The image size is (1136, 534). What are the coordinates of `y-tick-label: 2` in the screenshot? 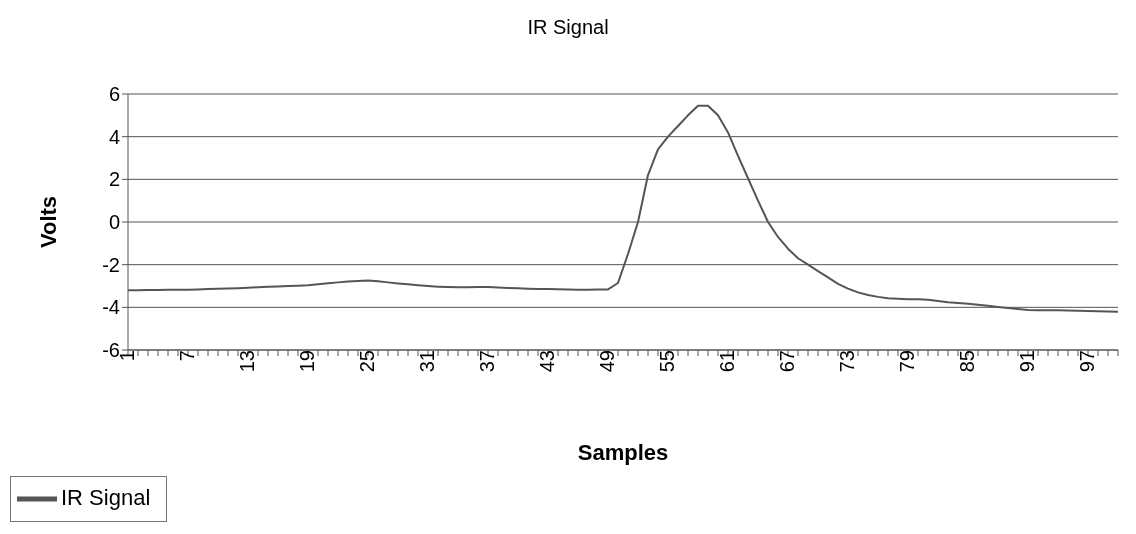 It's located at (114, 179).